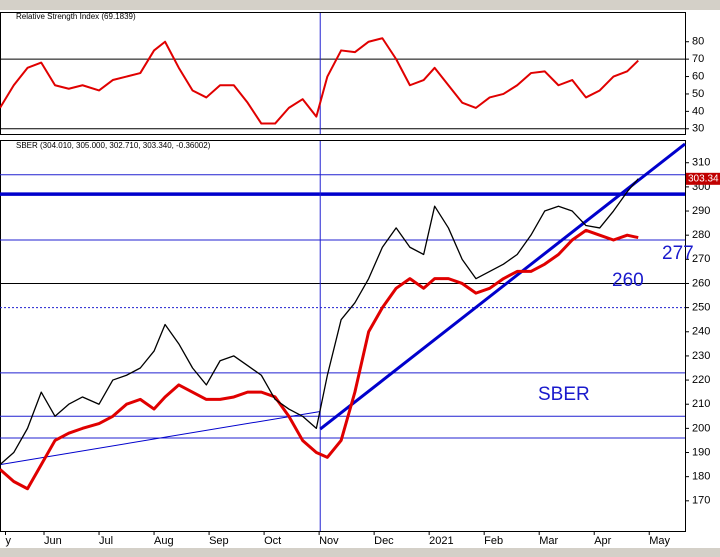 The height and width of the screenshot is (557, 720). What do you see at coordinates (701, 332) in the screenshot?
I see `y-tick-label: 240` at bounding box center [701, 332].